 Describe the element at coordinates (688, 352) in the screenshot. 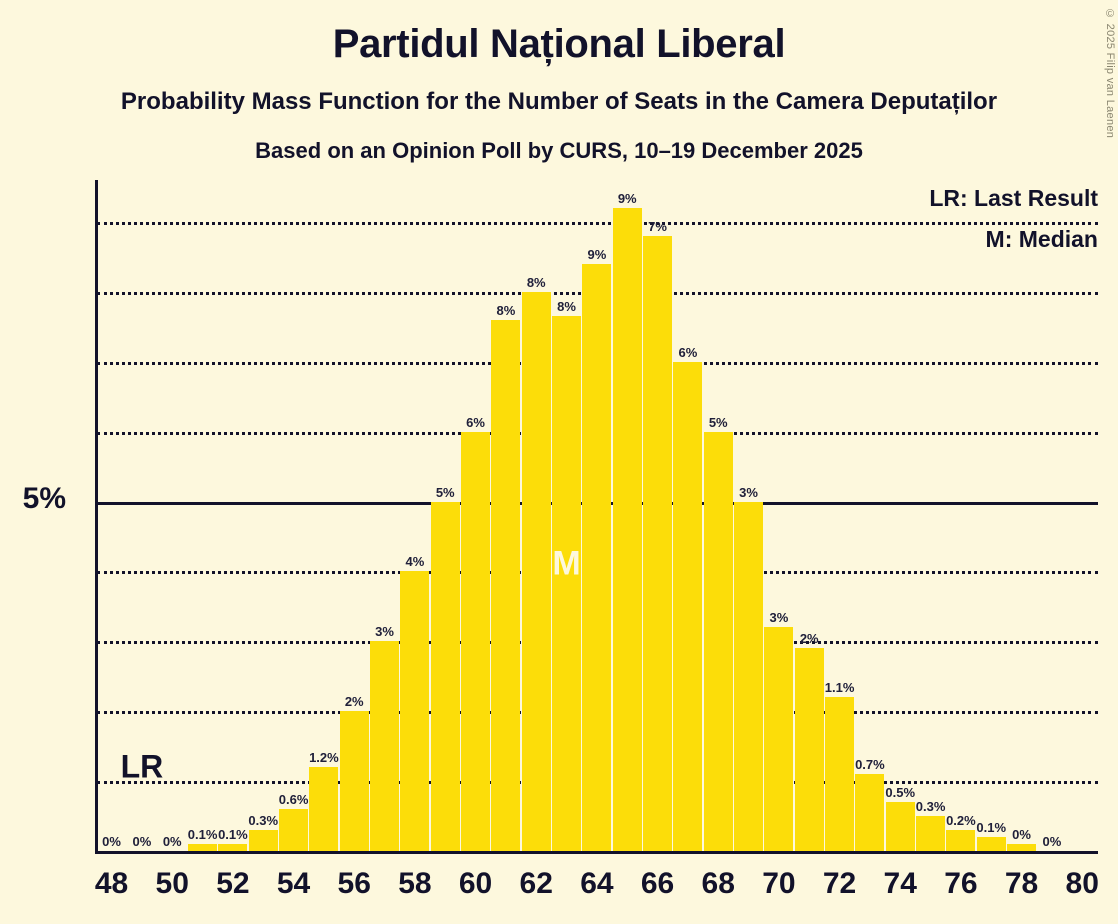

I see `bar-label-seat-67: 6%` at that location.